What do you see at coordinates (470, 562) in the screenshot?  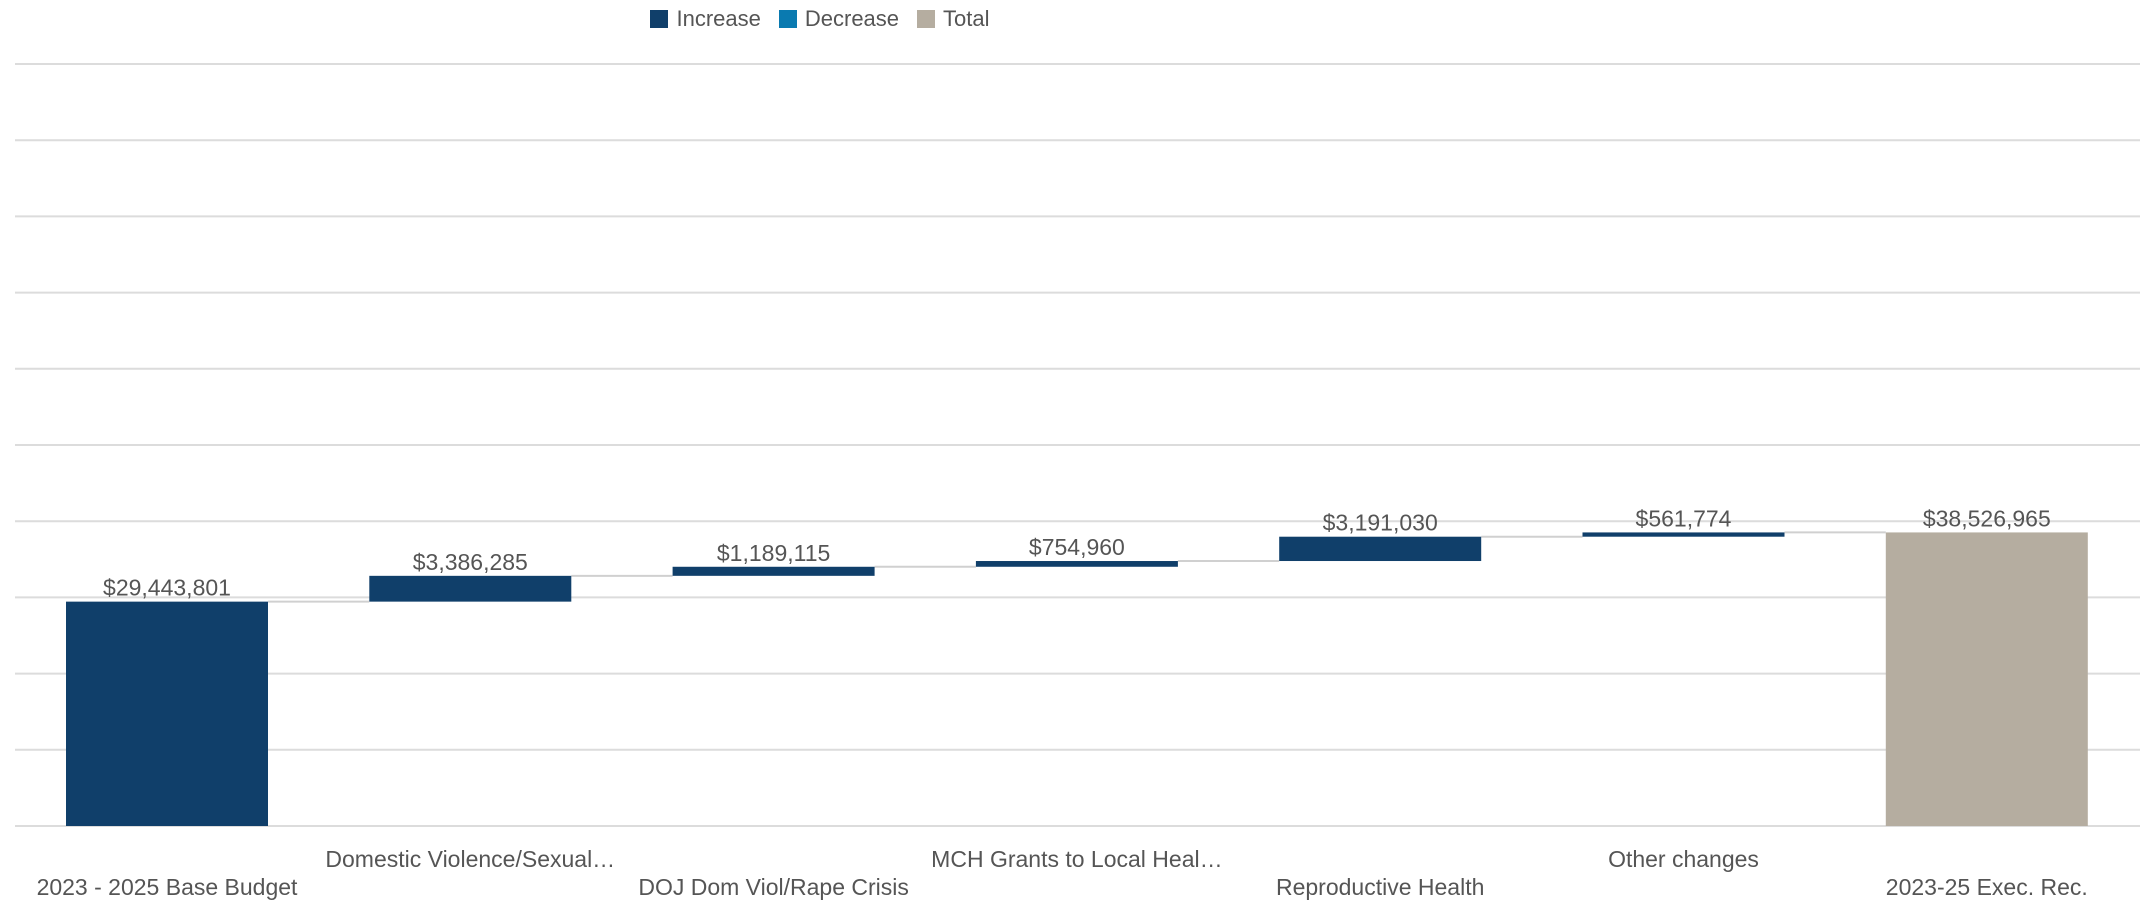 I see `value-label-1: $3,386,285` at bounding box center [470, 562].